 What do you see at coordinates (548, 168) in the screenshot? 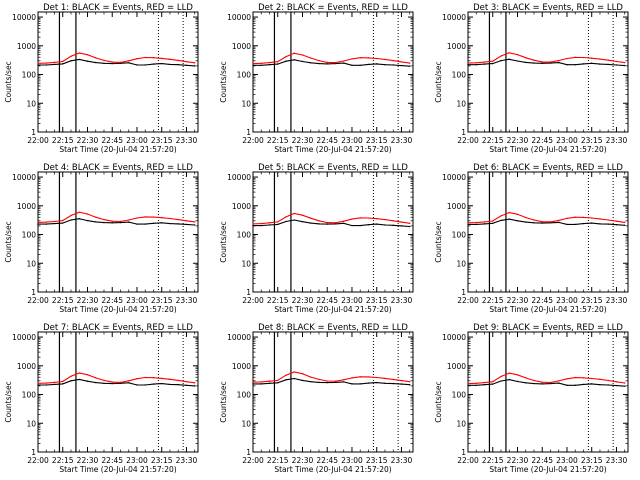
I see `panel-title: Det 6: BLACK = Events, RED = LLD` at bounding box center [548, 168].